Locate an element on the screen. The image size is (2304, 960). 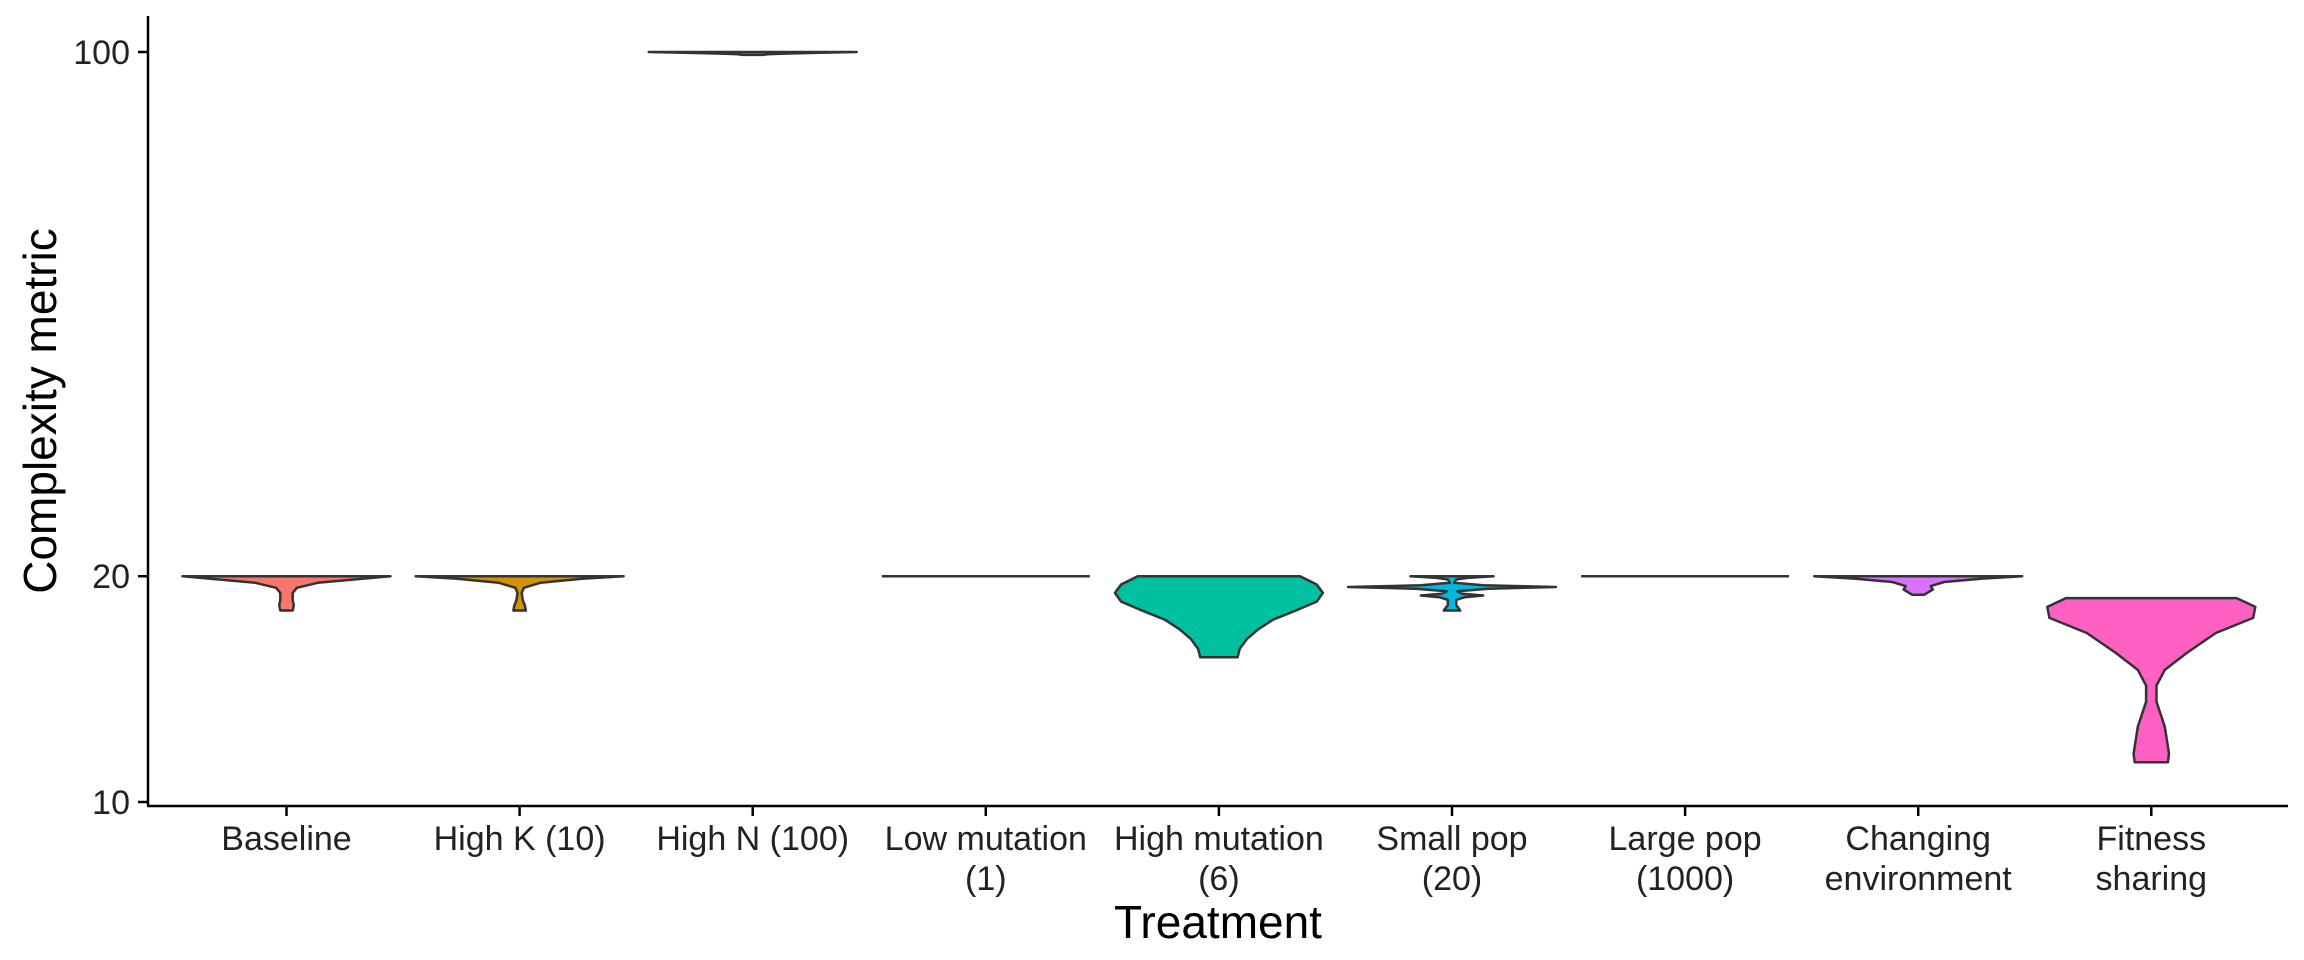
y-tick-label: 20 is located at coordinates (111, 577).